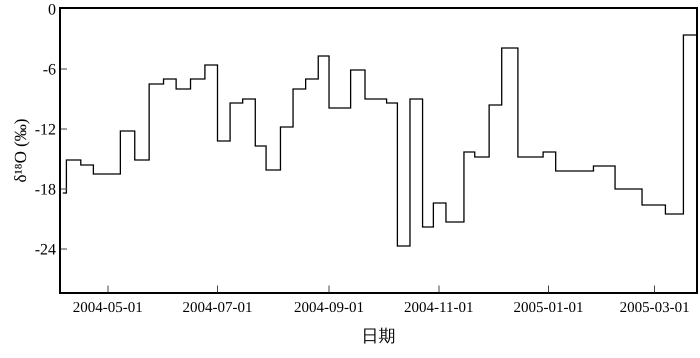  I want to click on y-tick-label: -6, so click(49, 70).